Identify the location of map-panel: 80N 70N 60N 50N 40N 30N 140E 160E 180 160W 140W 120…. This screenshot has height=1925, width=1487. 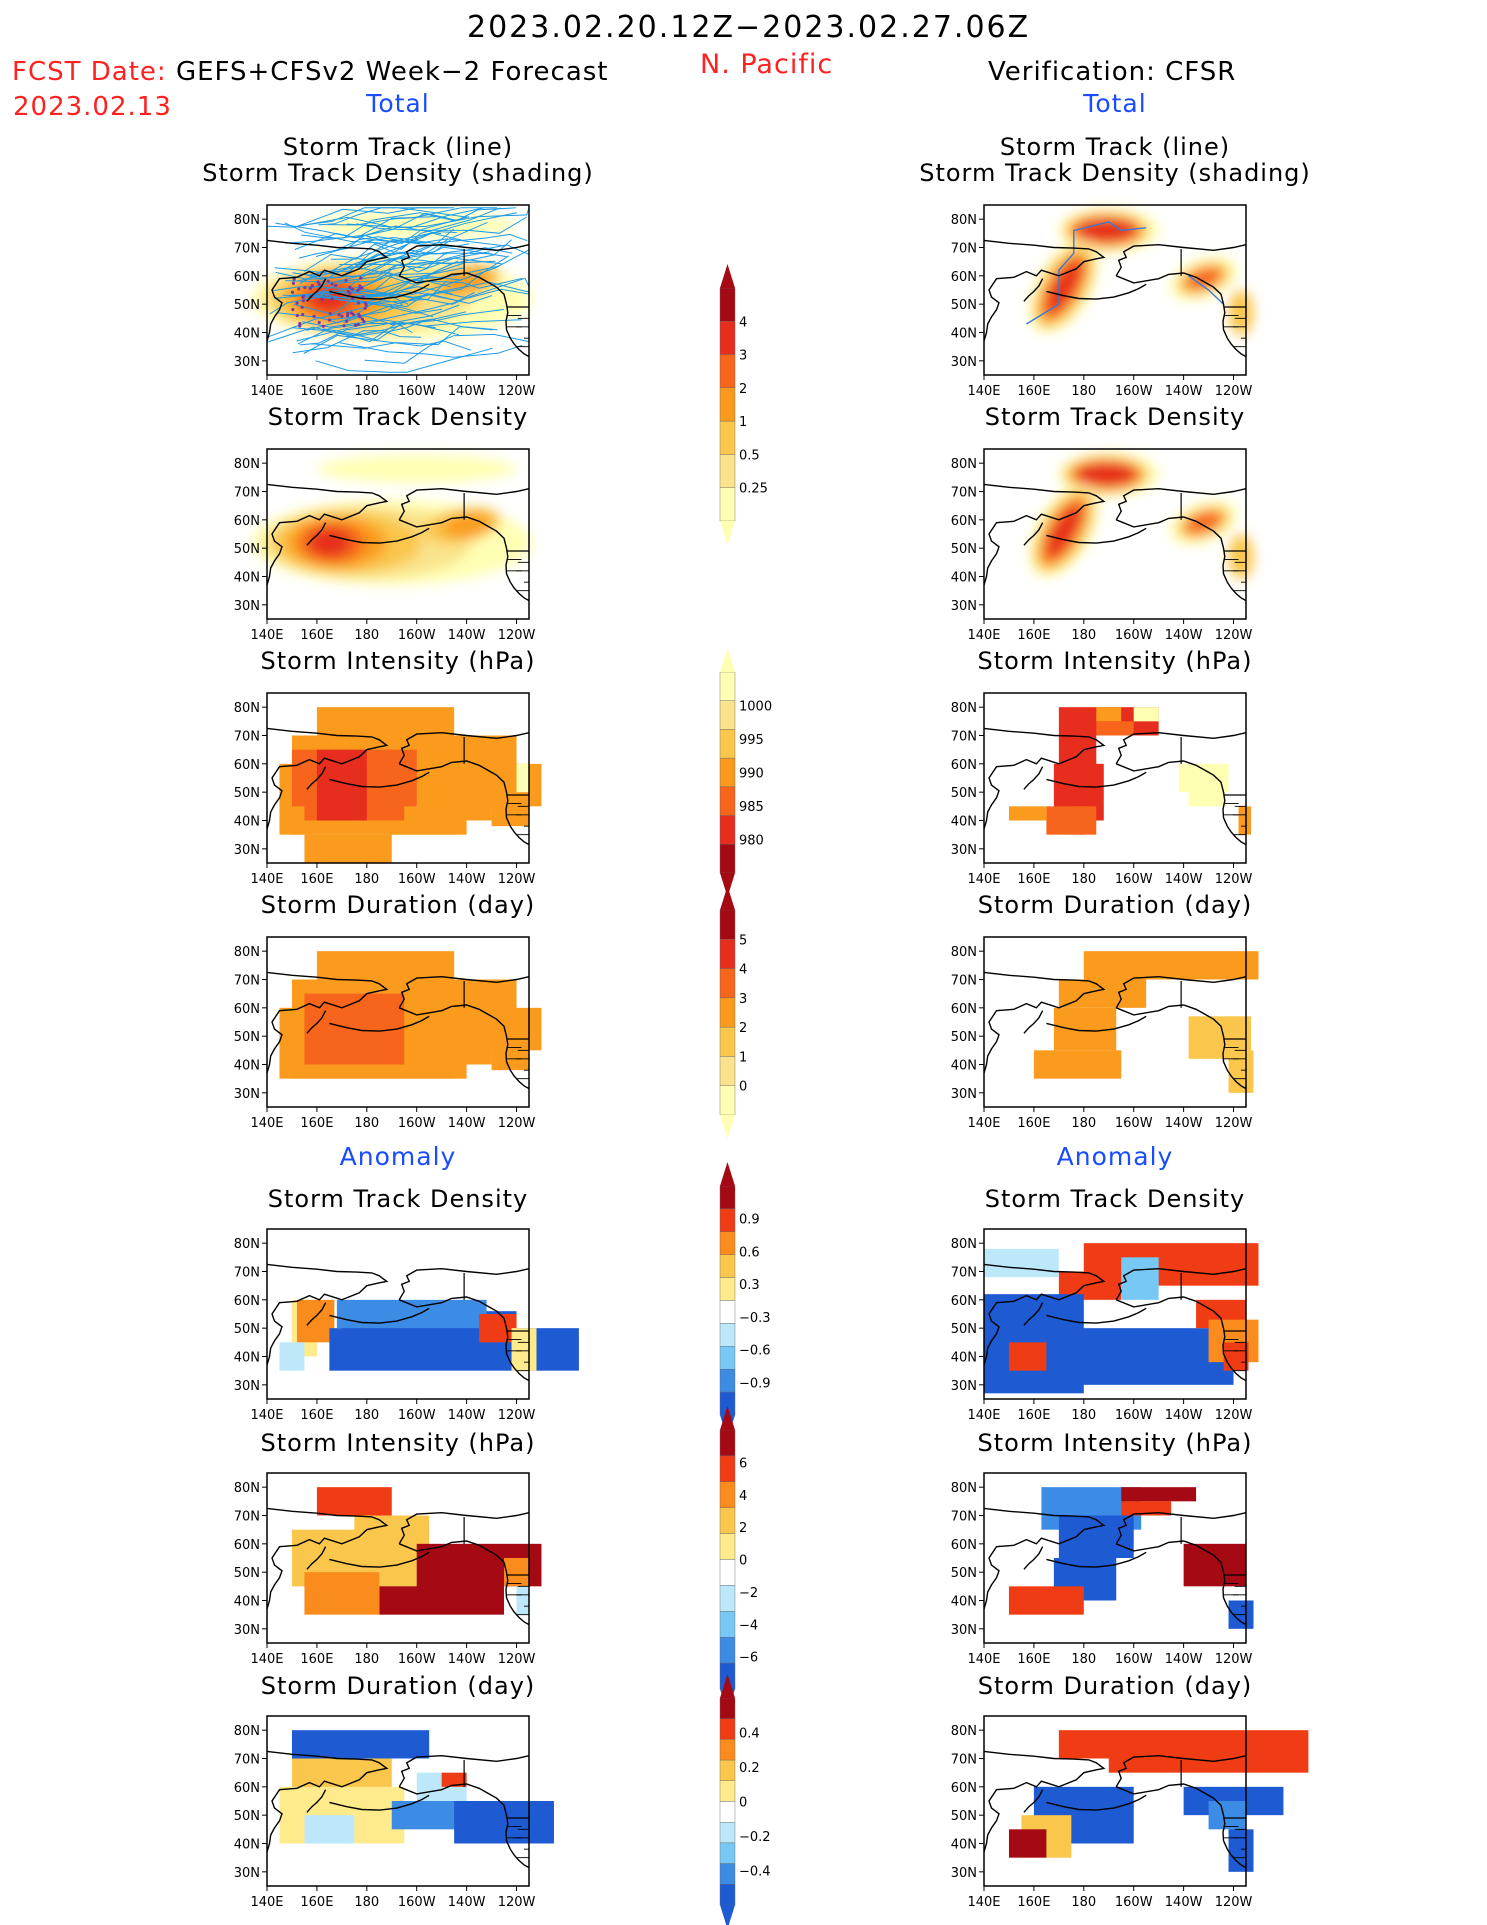
(1102, 1033).